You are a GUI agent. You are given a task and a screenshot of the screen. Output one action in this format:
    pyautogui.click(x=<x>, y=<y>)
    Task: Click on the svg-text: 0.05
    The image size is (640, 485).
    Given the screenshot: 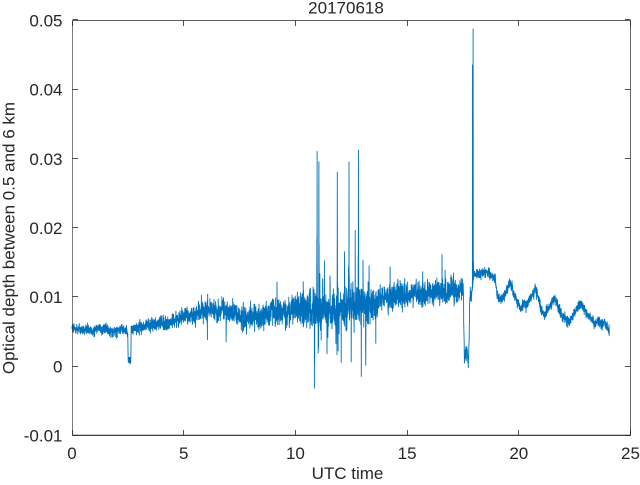 What is the action you would take?
    pyautogui.click(x=45, y=20)
    